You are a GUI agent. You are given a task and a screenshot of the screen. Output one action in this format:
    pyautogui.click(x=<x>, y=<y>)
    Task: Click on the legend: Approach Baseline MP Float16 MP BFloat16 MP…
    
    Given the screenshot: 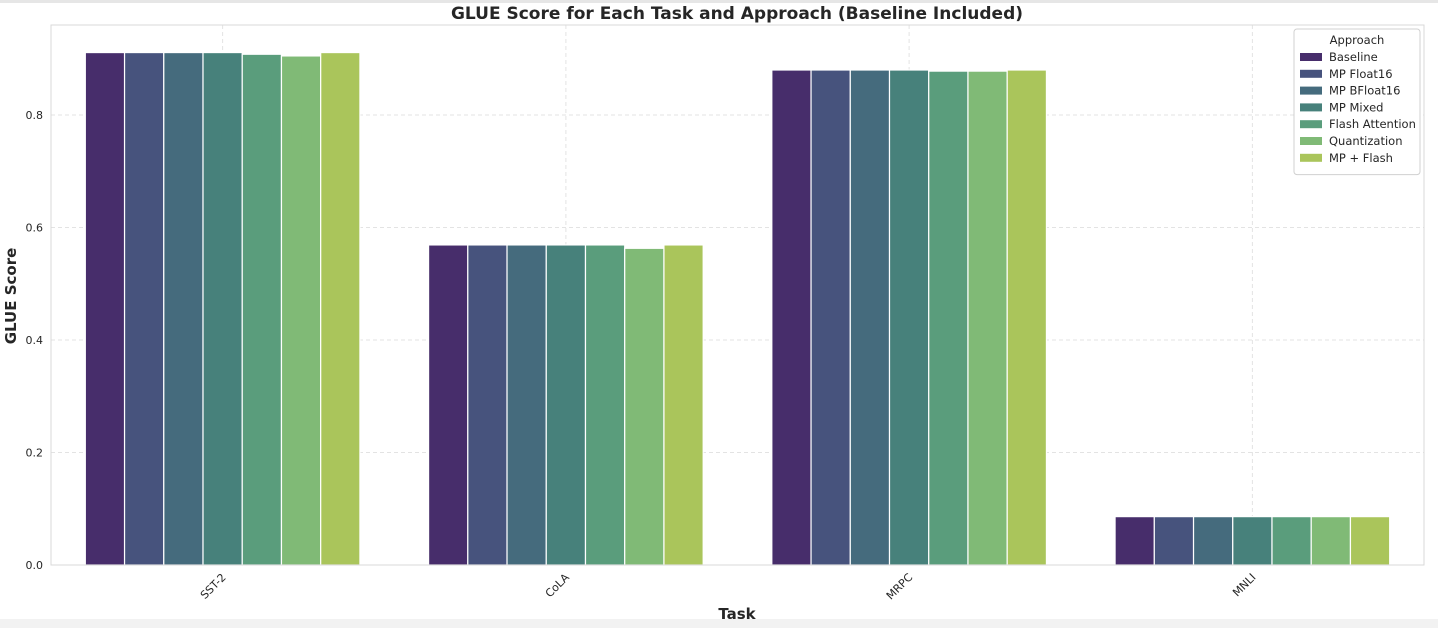 What is the action you would take?
    pyautogui.click(x=1357, y=102)
    